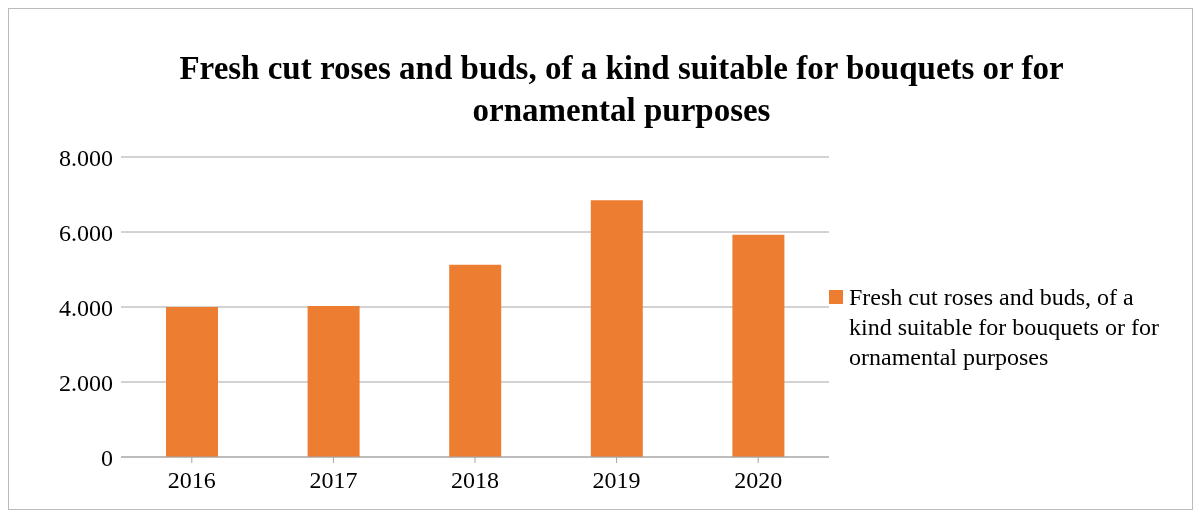  I want to click on x-tick-label: 2020, so click(758, 480).